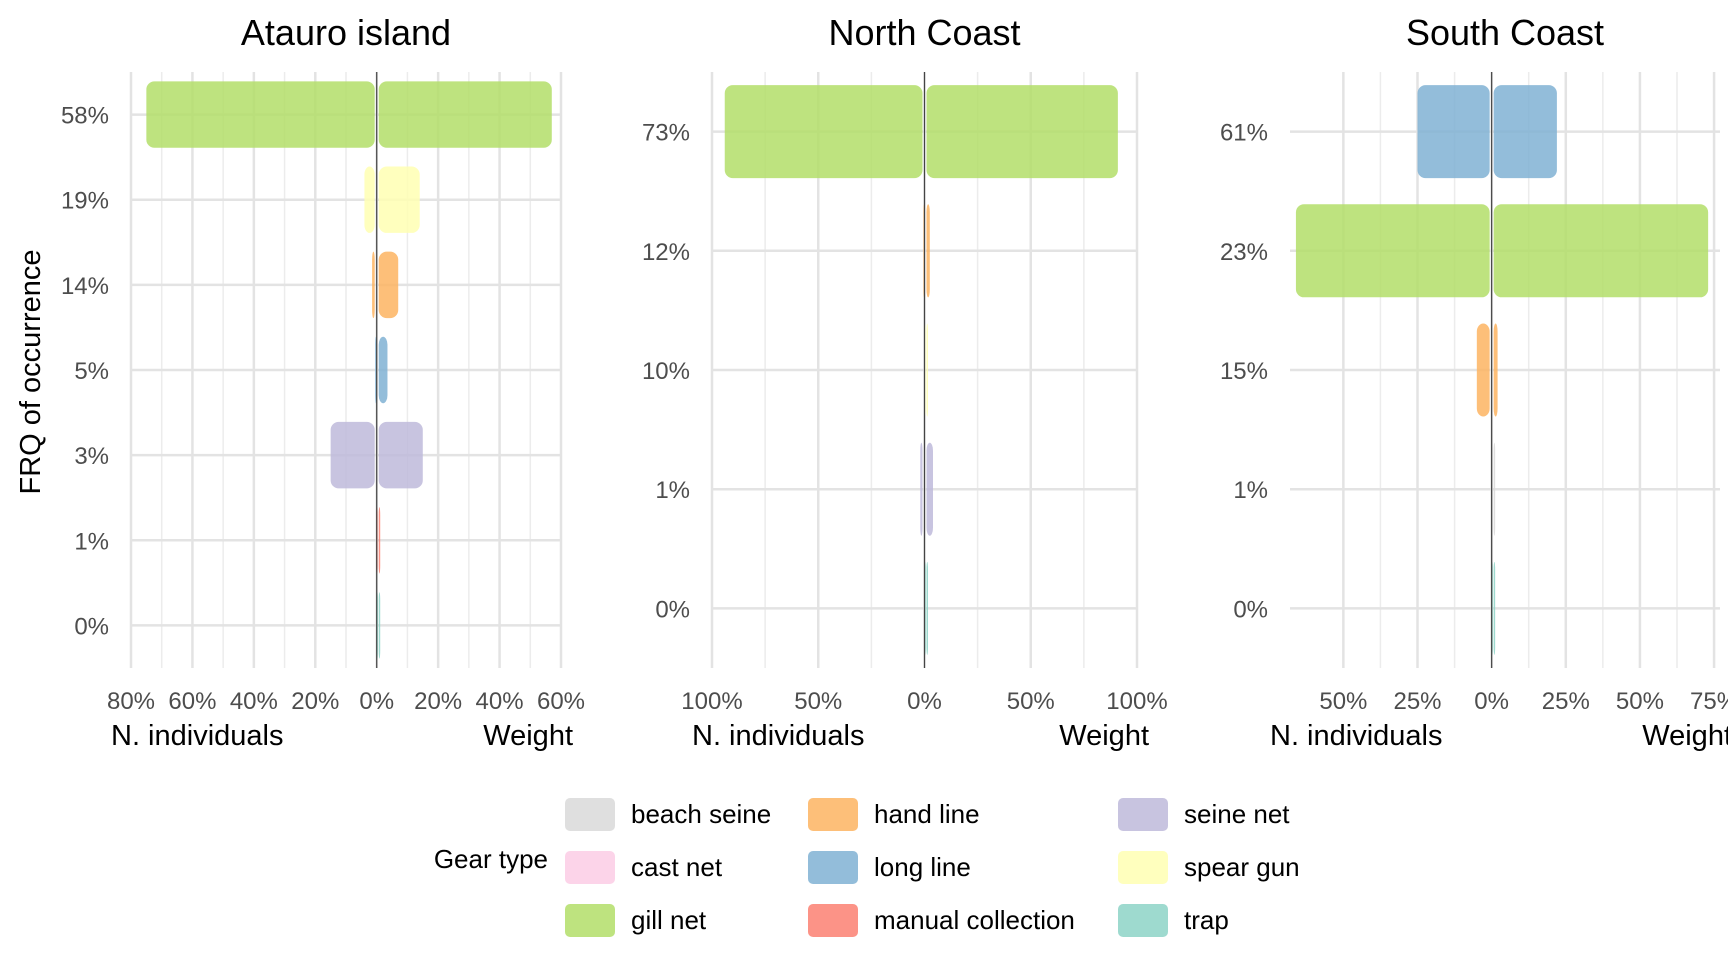 The image size is (1728, 965). I want to click on panel-title: South Coast, so click(1505, 32).